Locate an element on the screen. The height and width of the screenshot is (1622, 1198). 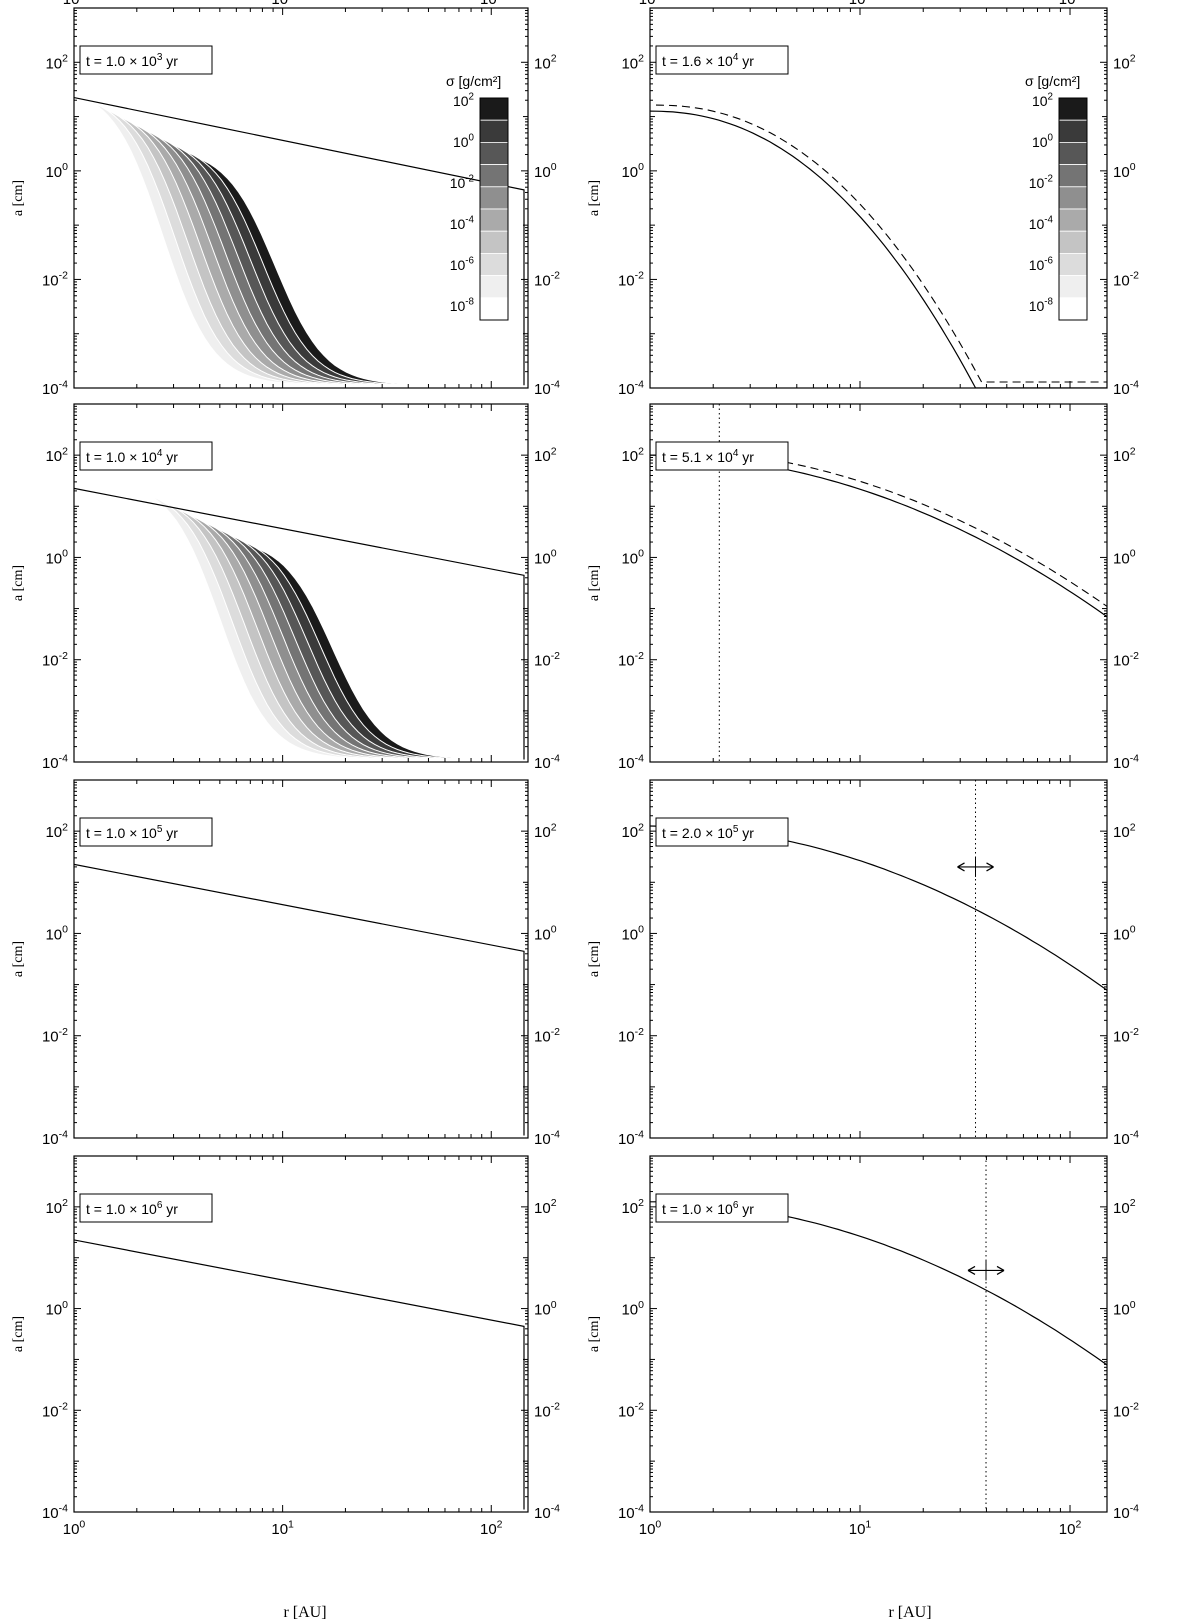
colorbar-tick-label: 10⁻⁸ is located at coordinates (462, 305).